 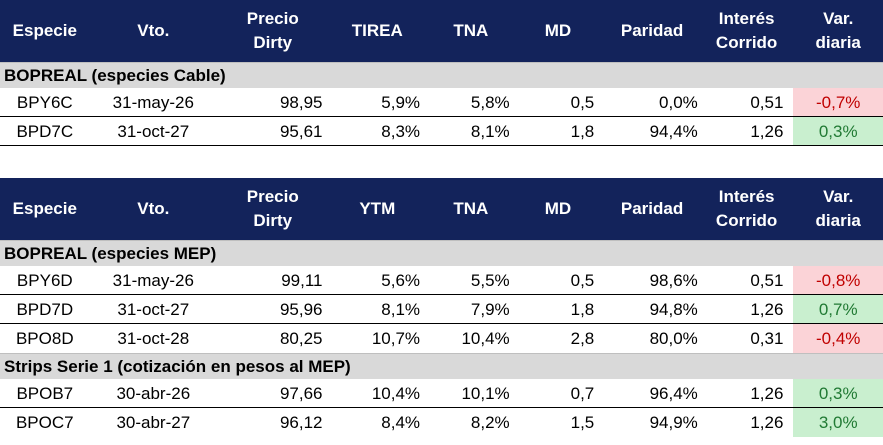 I want to click on cell-precio: 96,12, so click(x=301, y=422).